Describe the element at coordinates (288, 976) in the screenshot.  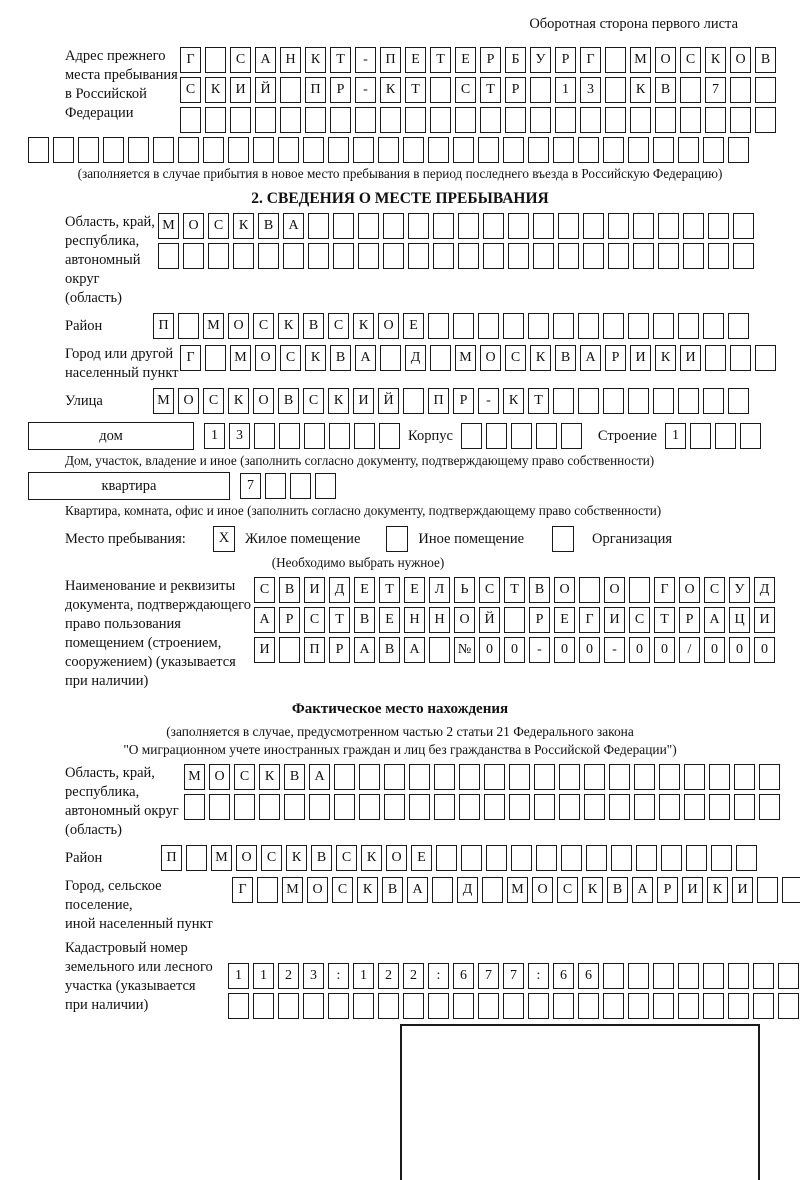
I see `char-box: 2` at that location.